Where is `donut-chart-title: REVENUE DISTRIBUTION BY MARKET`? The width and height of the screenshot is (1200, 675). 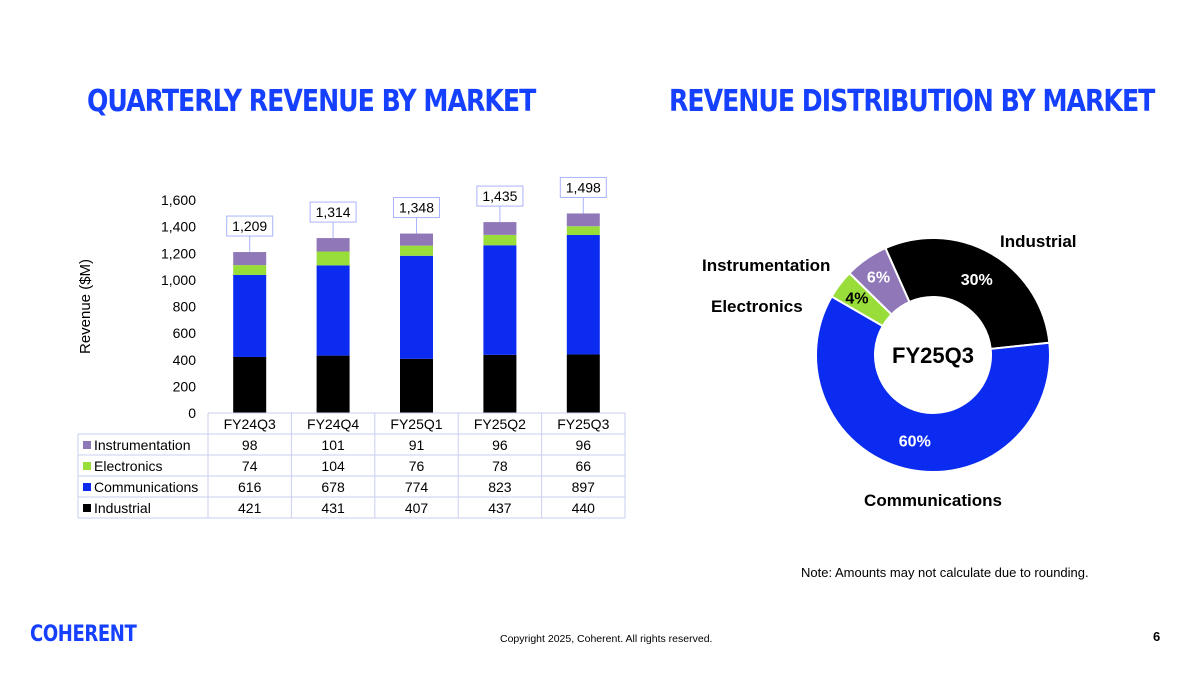 donut-chart-title: REVENUE DISTRIBUTION BY MARKET is located at coordinates (912, 101).